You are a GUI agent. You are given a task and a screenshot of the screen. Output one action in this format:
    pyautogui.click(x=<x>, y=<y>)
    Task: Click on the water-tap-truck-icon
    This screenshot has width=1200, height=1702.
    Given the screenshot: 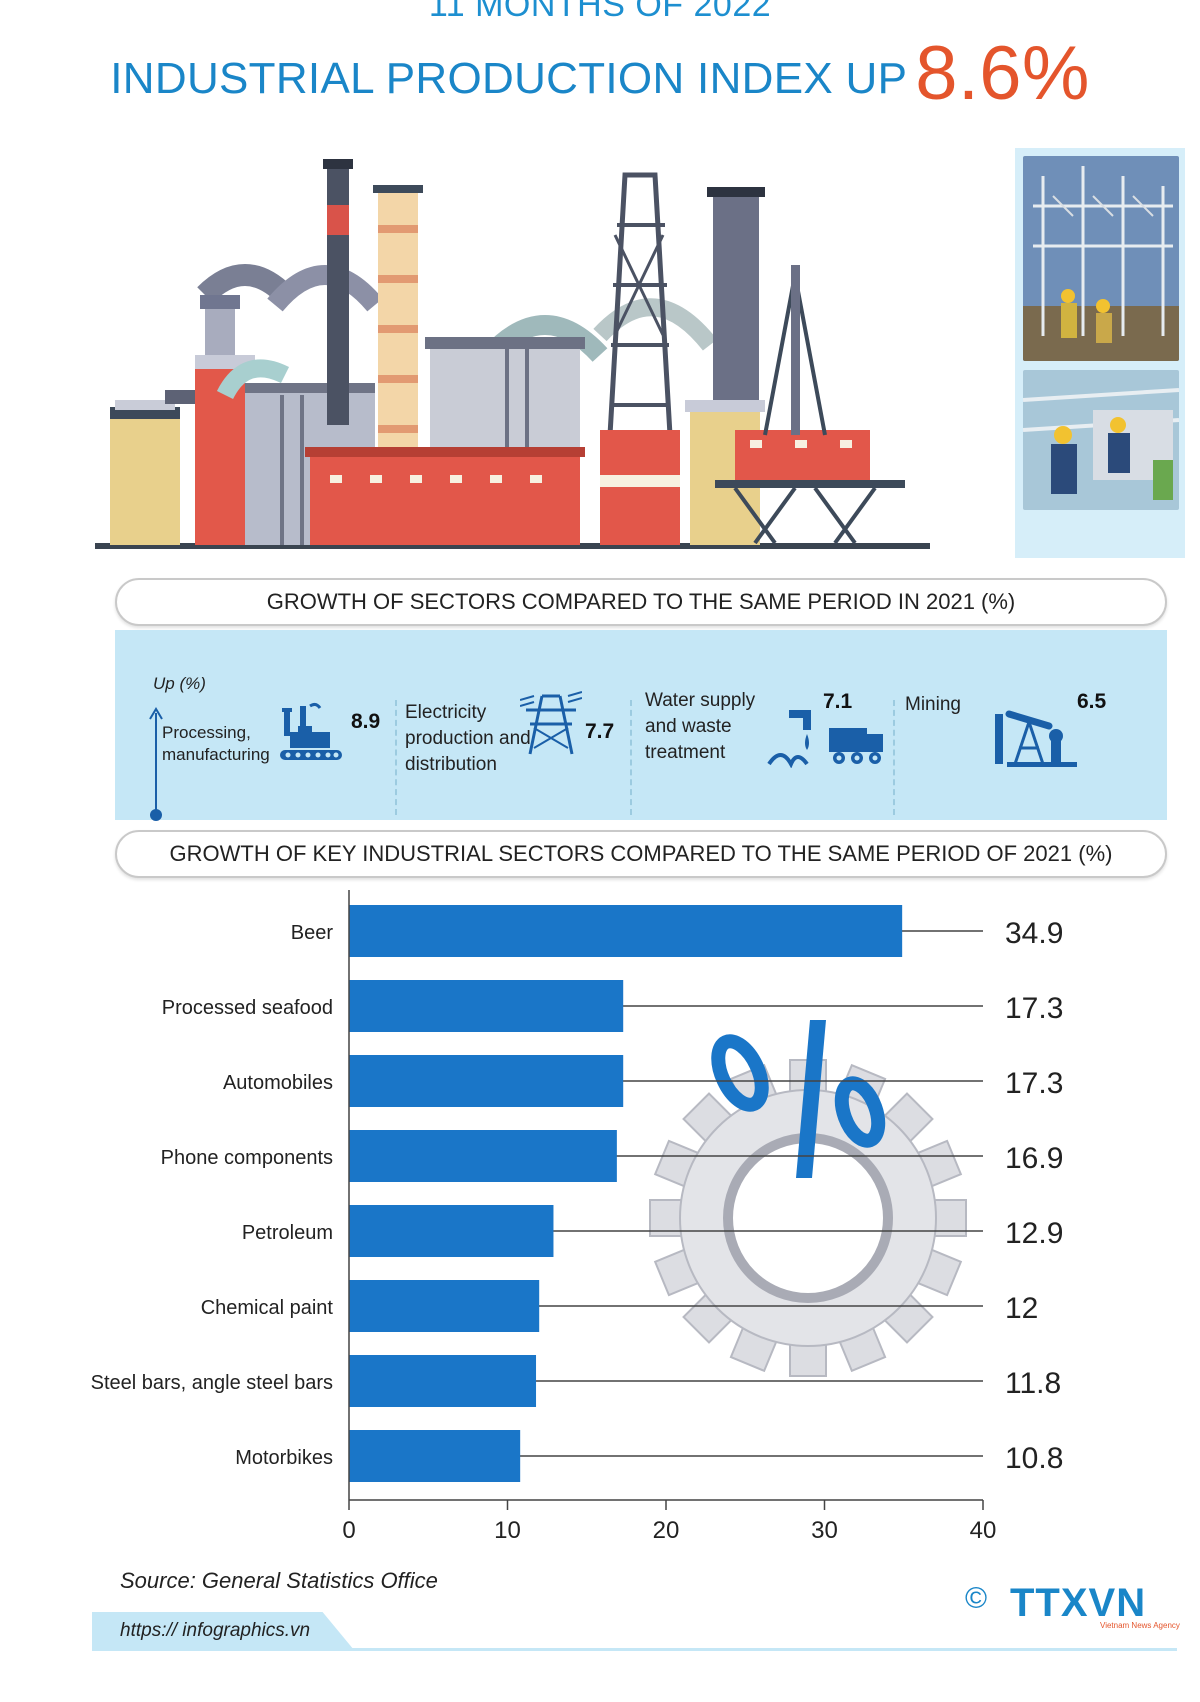 What is the action you would take?
    pyautogui.click(x=825, y=739)
    